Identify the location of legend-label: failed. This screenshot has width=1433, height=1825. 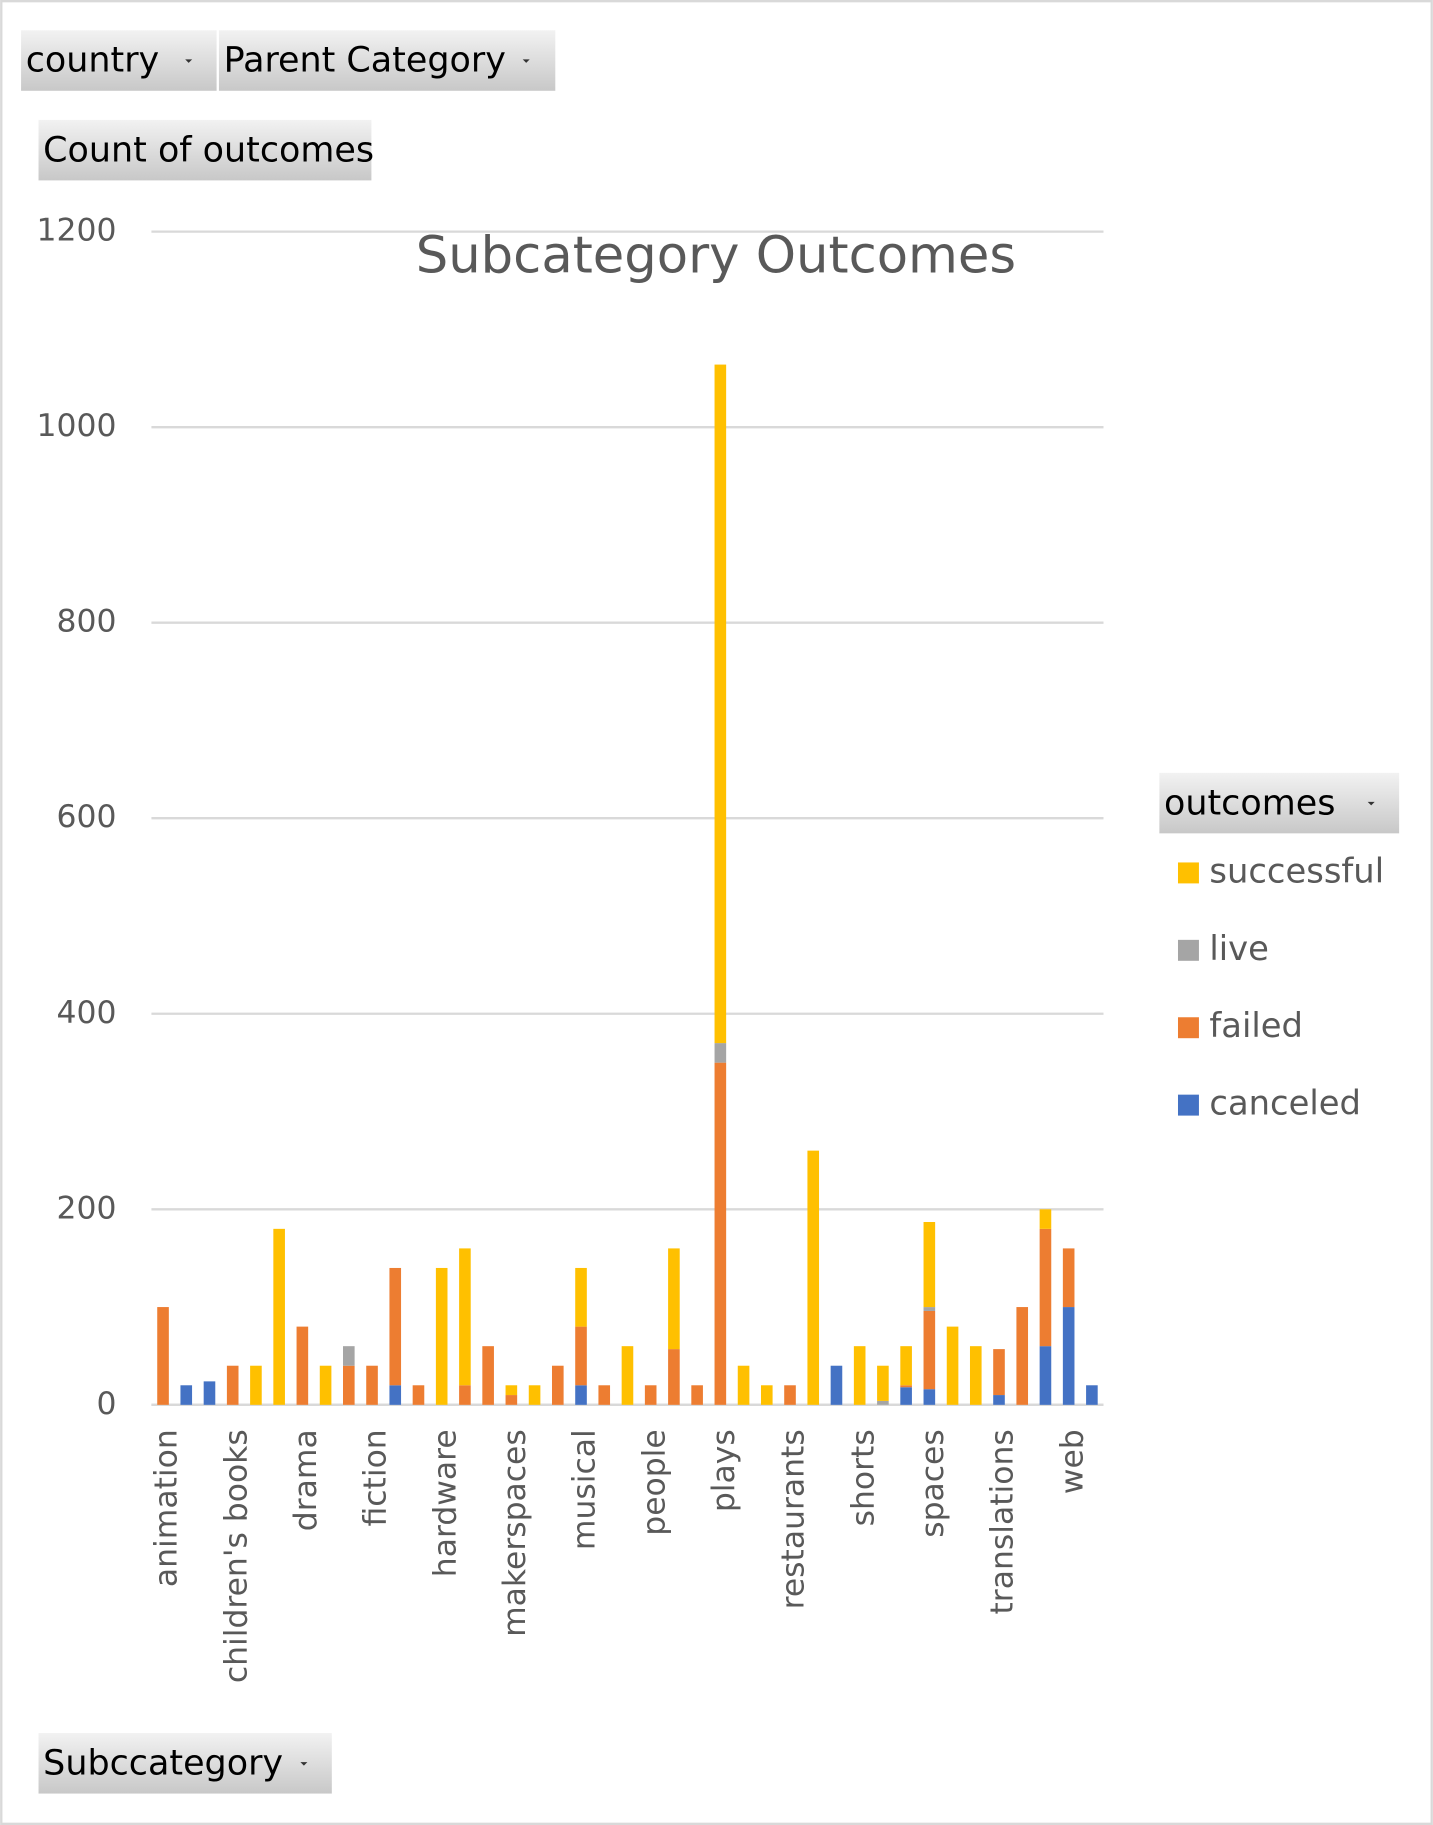
(1256, 1025).